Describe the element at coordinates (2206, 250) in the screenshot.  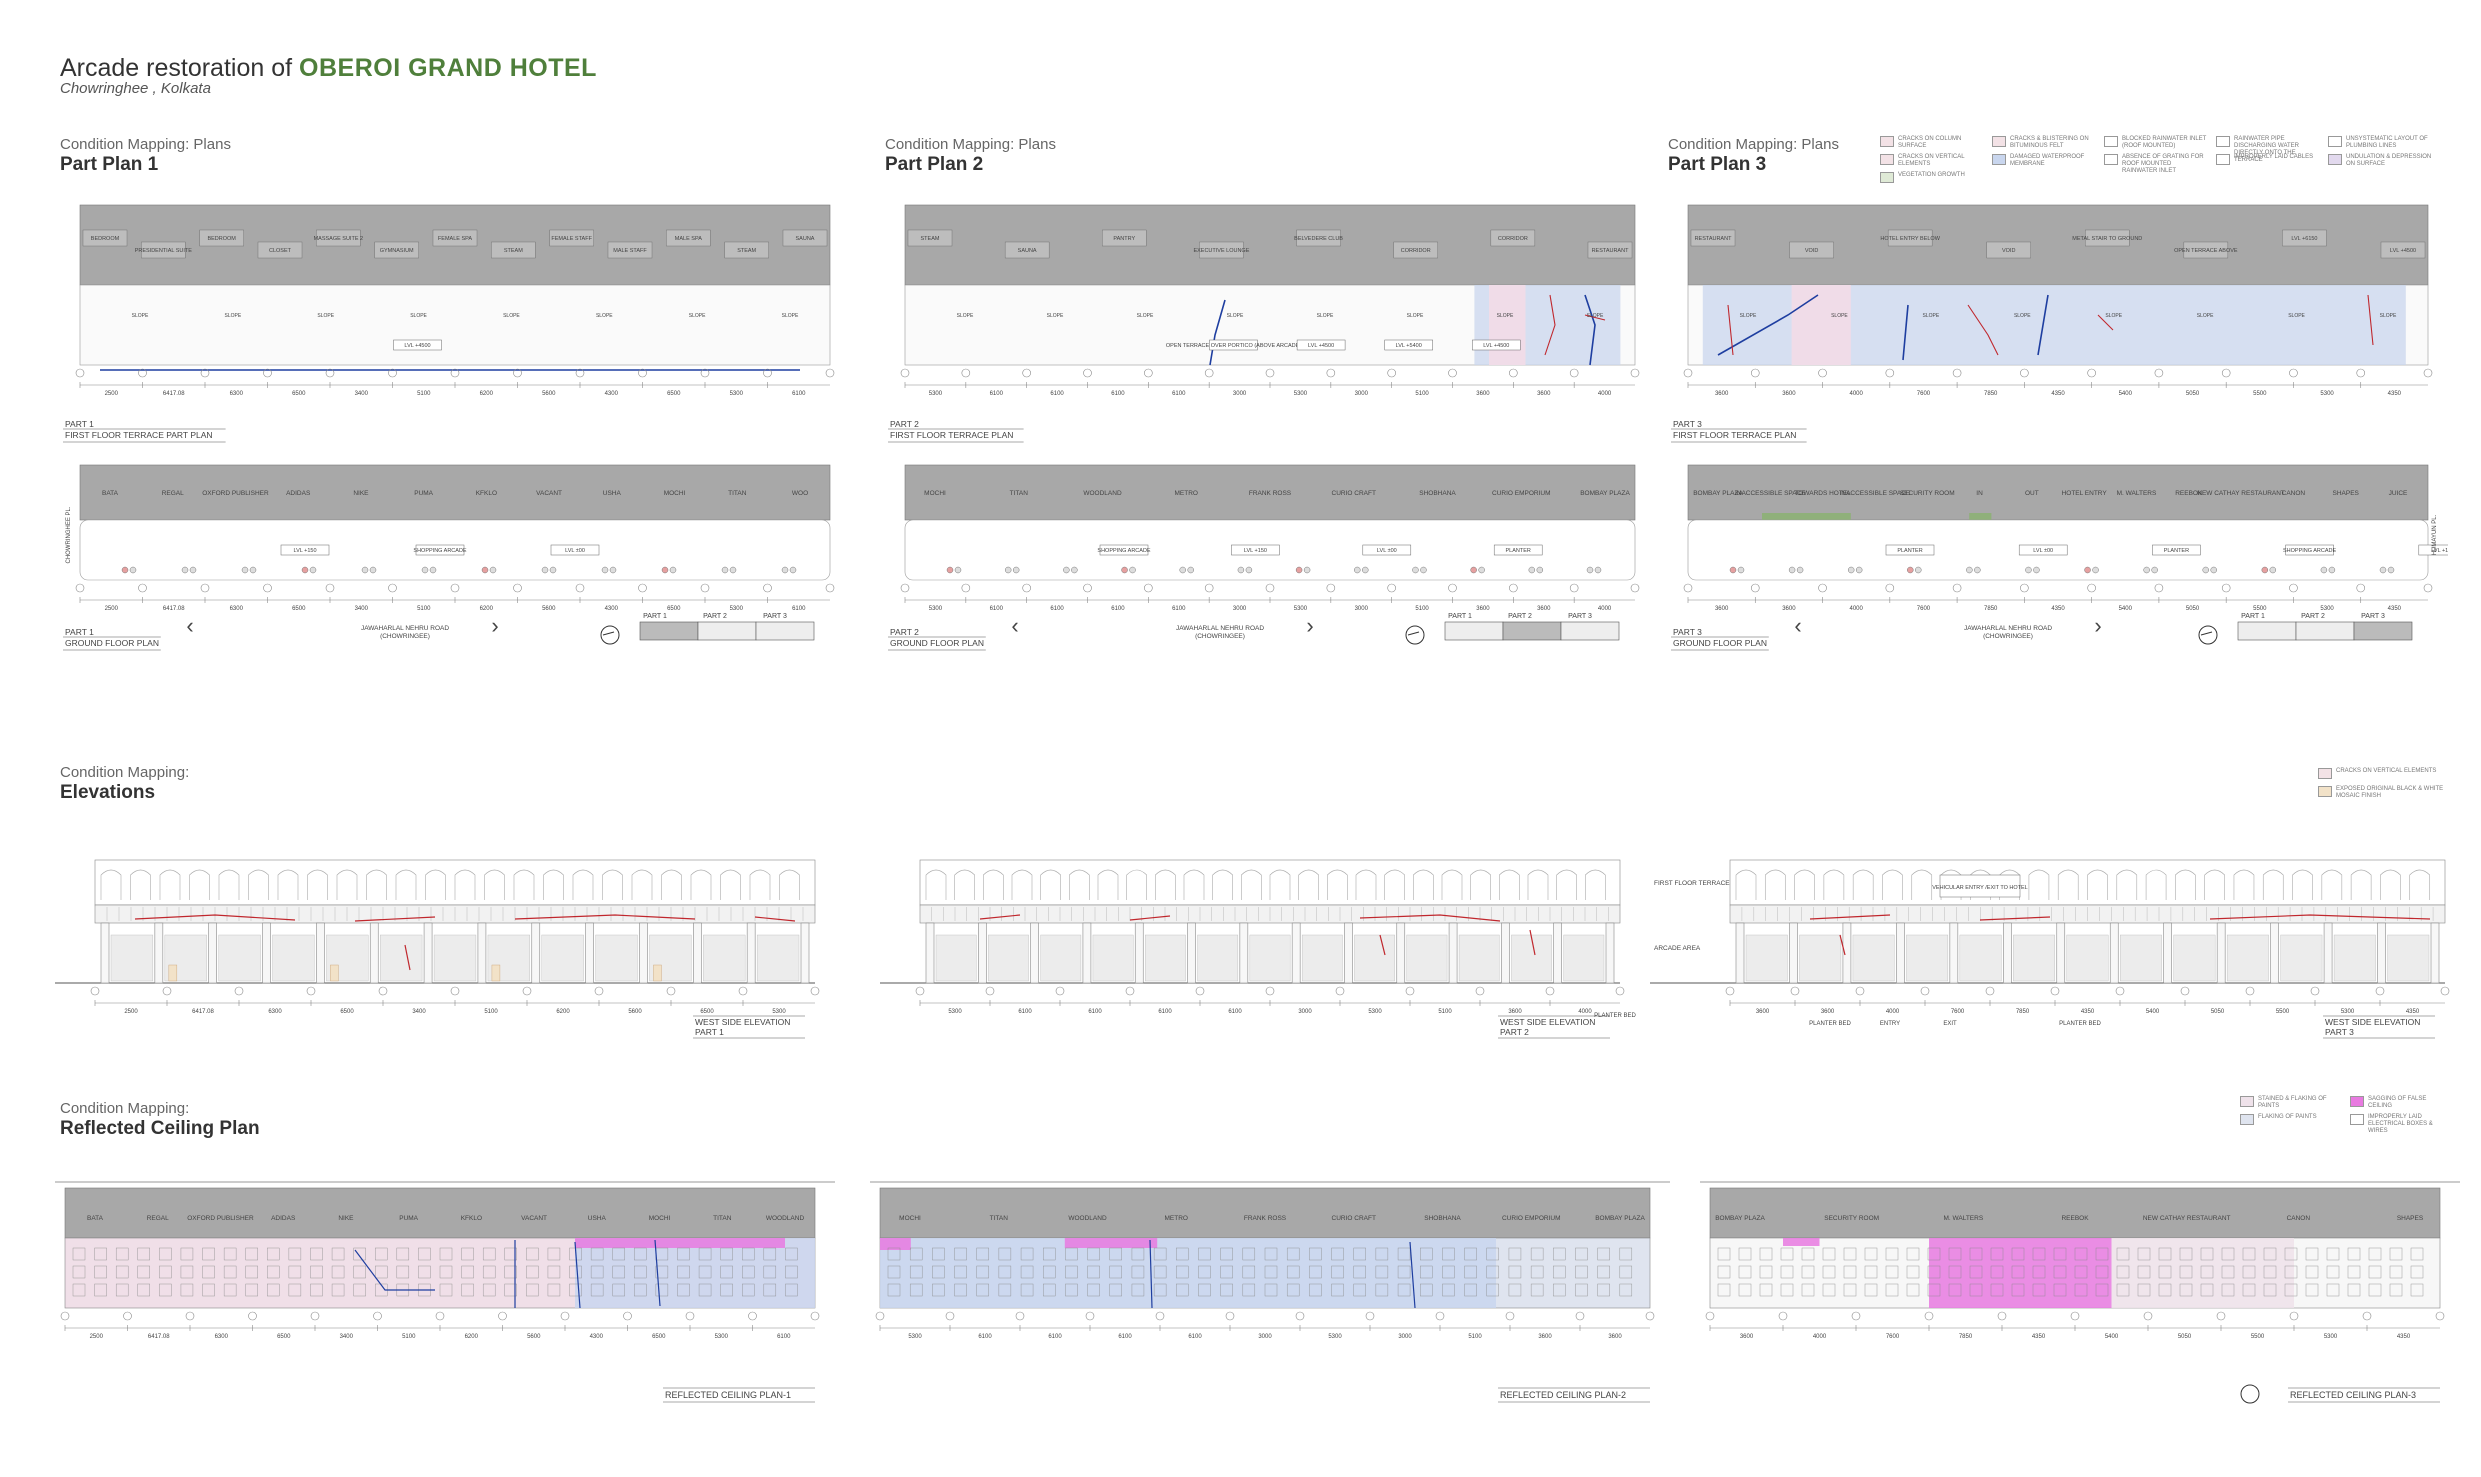
I see `room` at that location.